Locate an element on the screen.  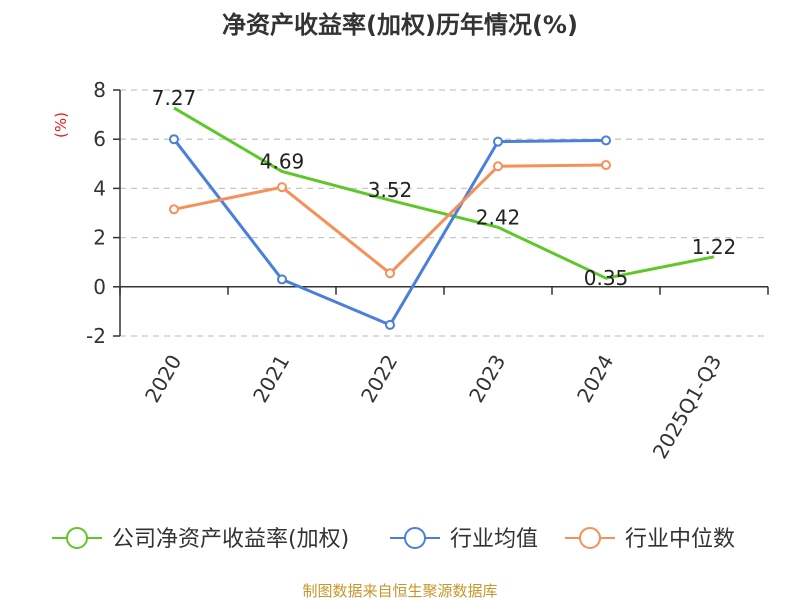
x-tick-label: 2024 is located at coordinates (595, 379).